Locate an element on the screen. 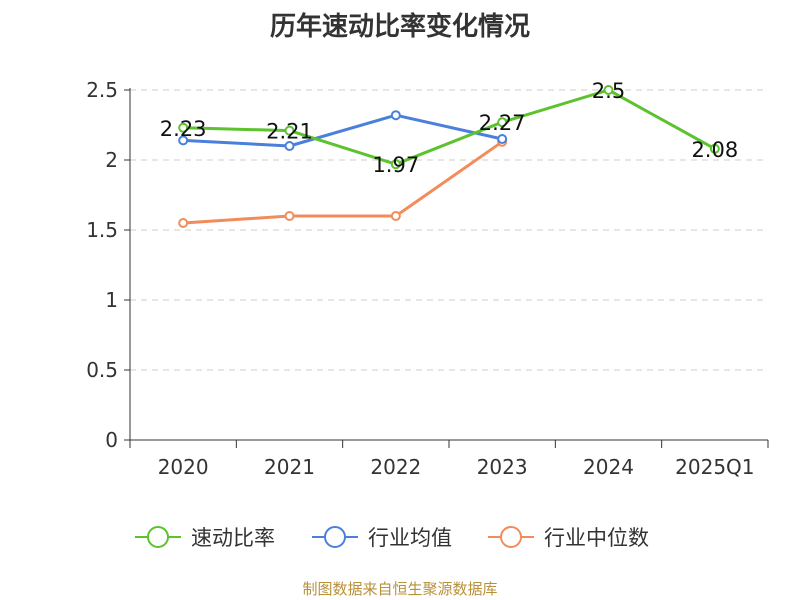  x-tick-label: 2024 is located at coordinates (608, 467).